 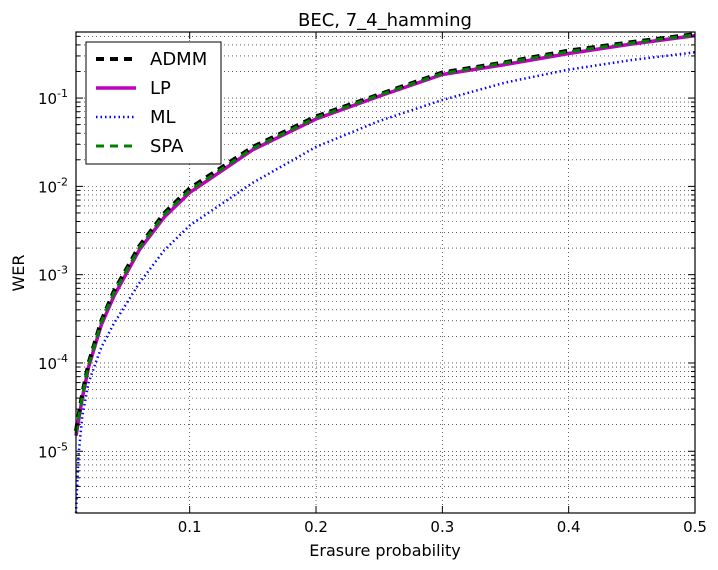 What do you see at coordinates (53, 274) in the screenshot?
I see `y-tick-label: 10⁻³` at bounding box center [53, 274].